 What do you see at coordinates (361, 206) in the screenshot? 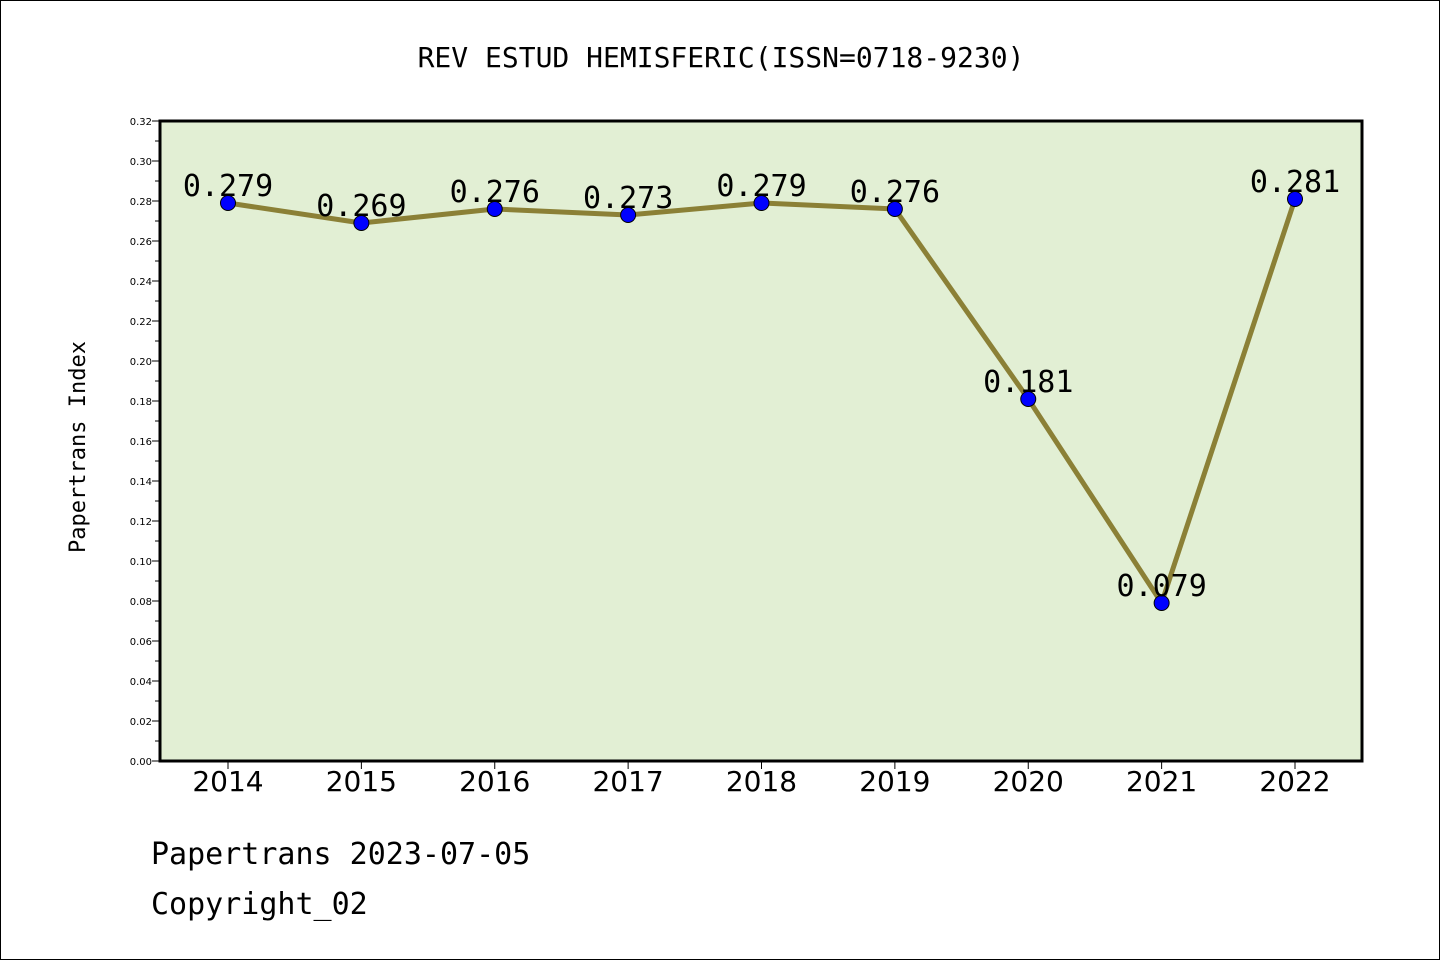
I see `data-label: 0.269` at bounding box center [361, 206].